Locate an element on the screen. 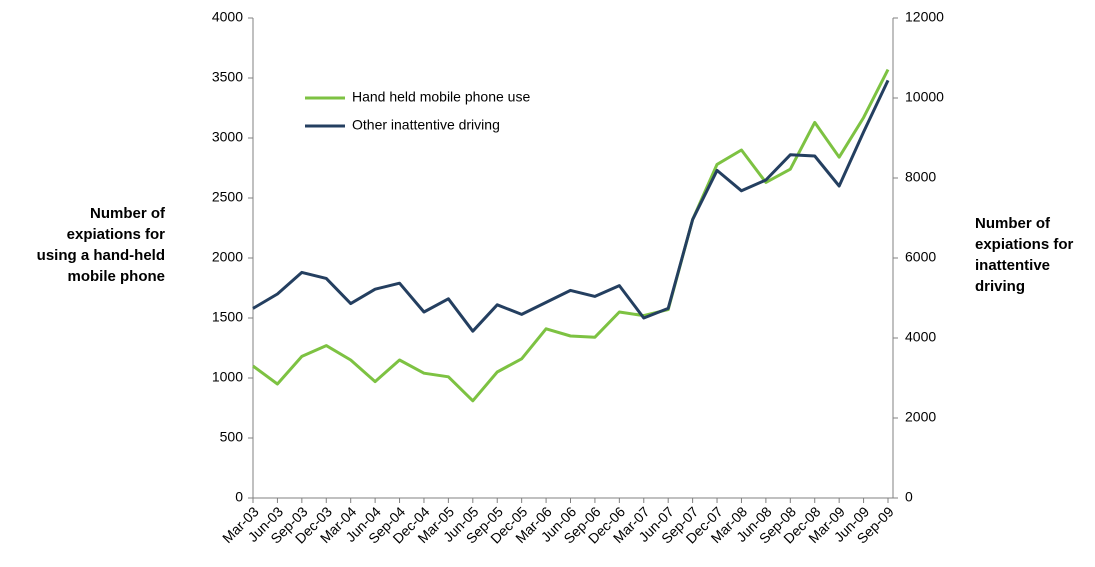 Image resolution: width=1095 pixels, height=567 pixels. y-tick-label: 1500 is located at coordinates (227, 317).